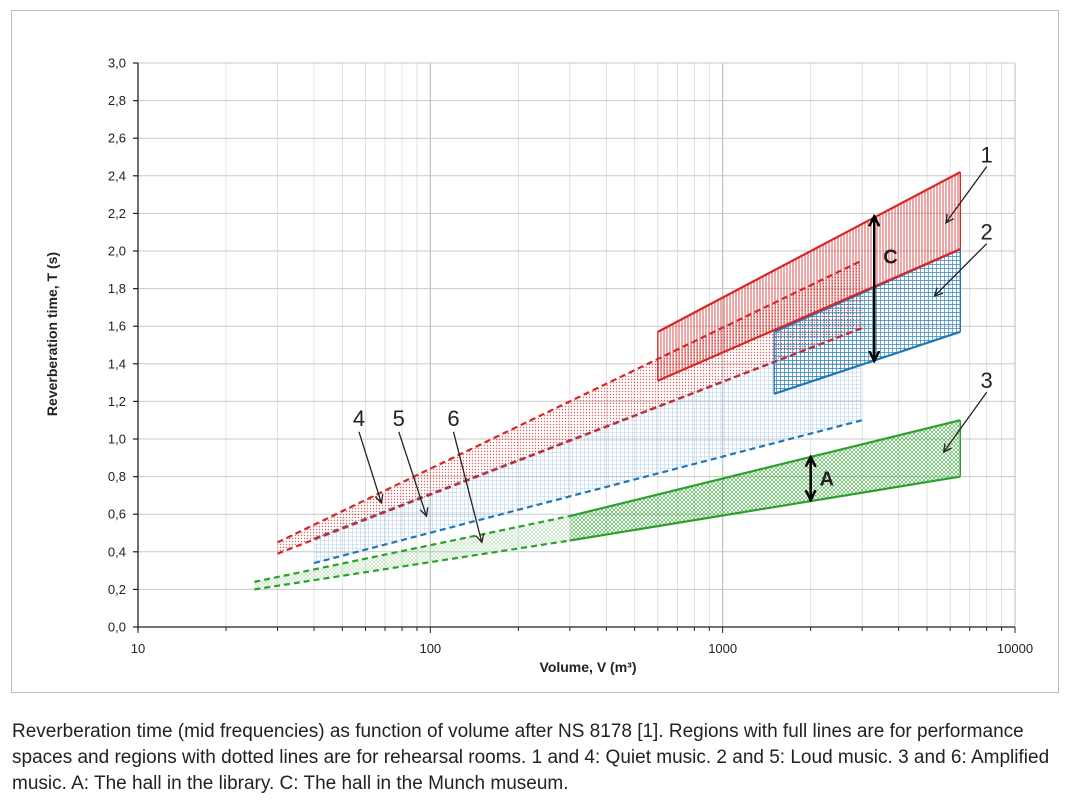 The image size is (1072, 812). Describe the element at coordinates (987, 232) in the screenshot. I see `callout-label-2: 2` at that location.